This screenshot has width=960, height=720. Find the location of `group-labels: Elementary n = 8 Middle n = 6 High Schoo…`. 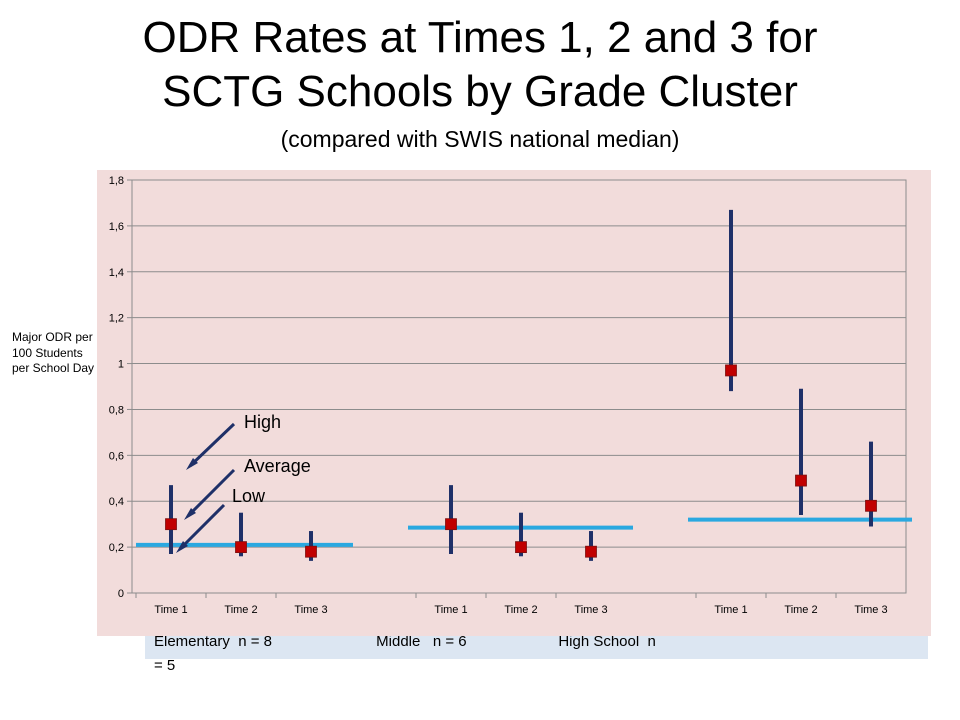

group-labels: Elementary n = 8 Middle n = 6 High Schoo… is located at coordinates (539, 654).